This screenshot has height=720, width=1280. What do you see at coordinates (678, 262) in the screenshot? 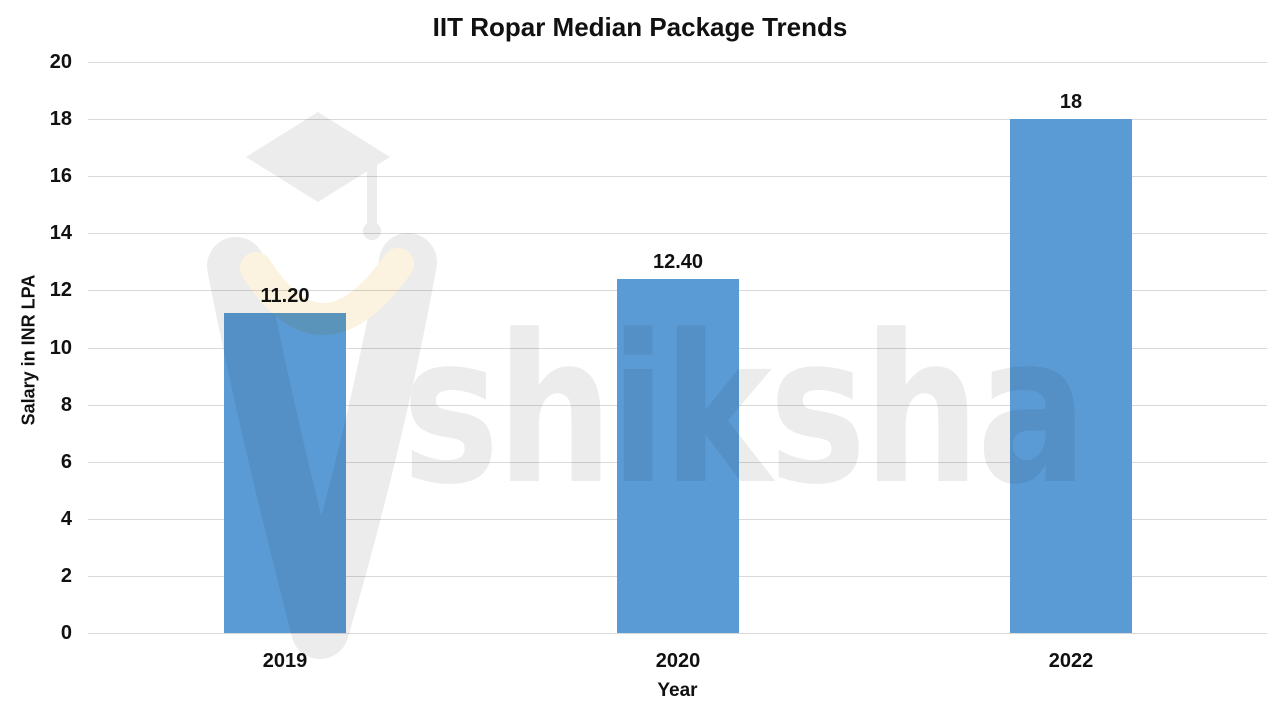
I see `bar-value-label: 12.40` at bounding box center [678, 262].